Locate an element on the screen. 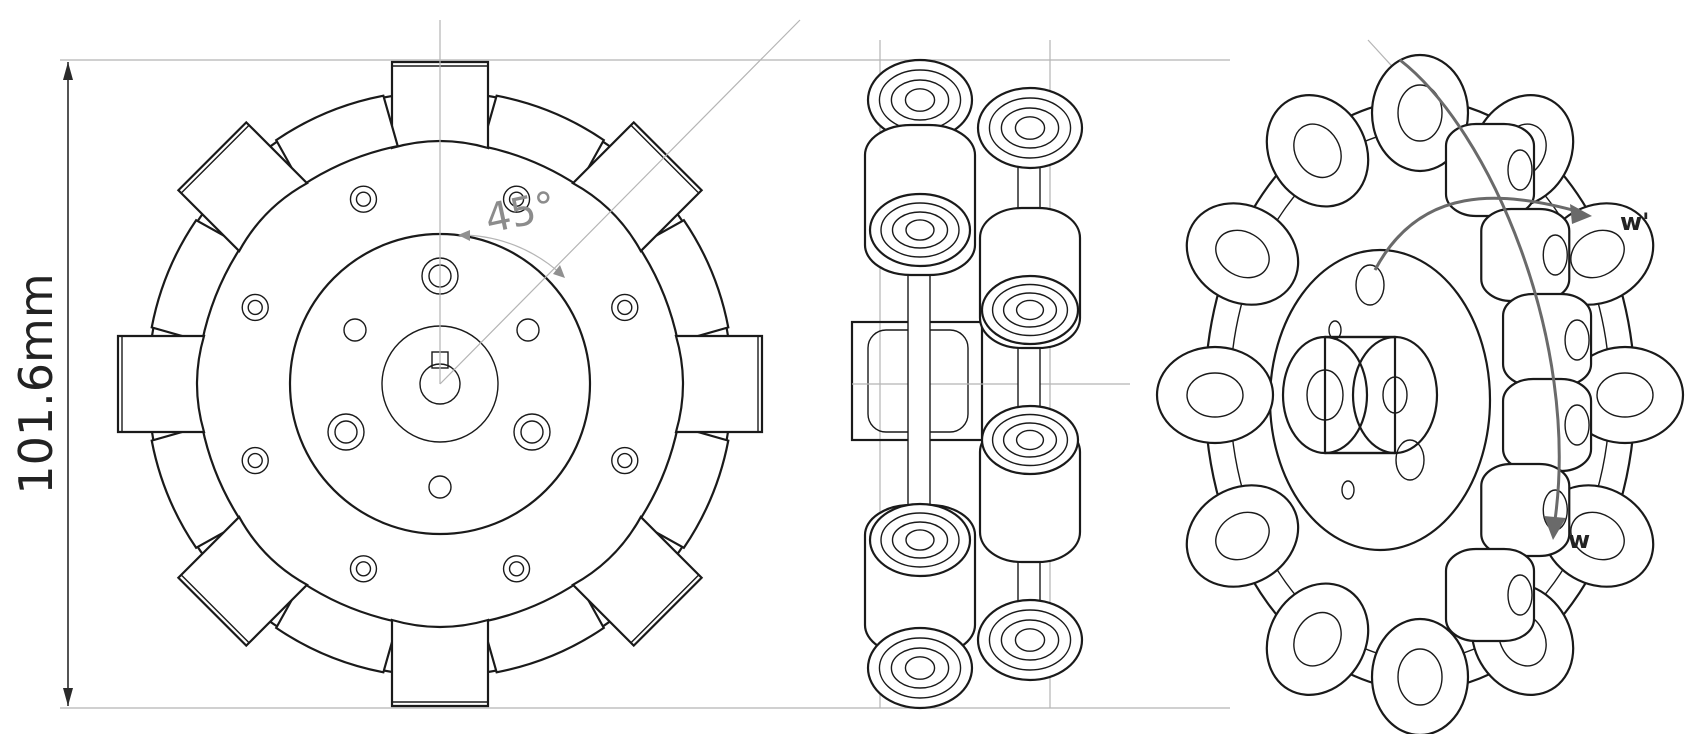  dimension-label: 101.6mm is located at coordinates (36, 383).